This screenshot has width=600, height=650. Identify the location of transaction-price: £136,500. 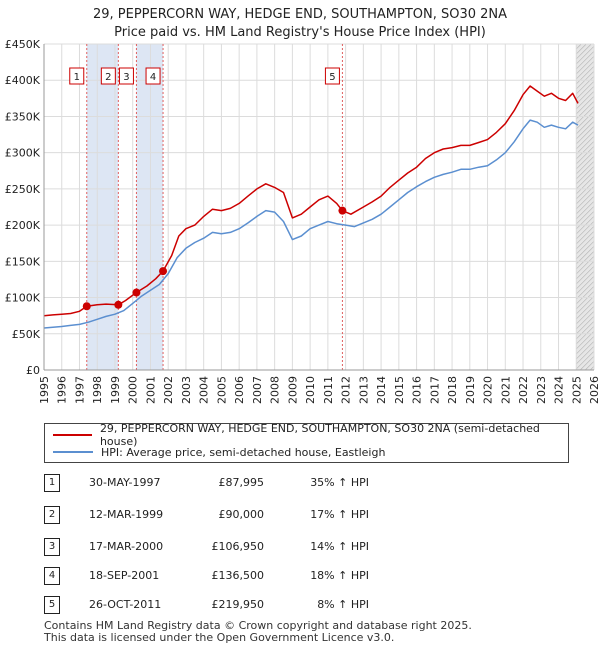
(238, 575).